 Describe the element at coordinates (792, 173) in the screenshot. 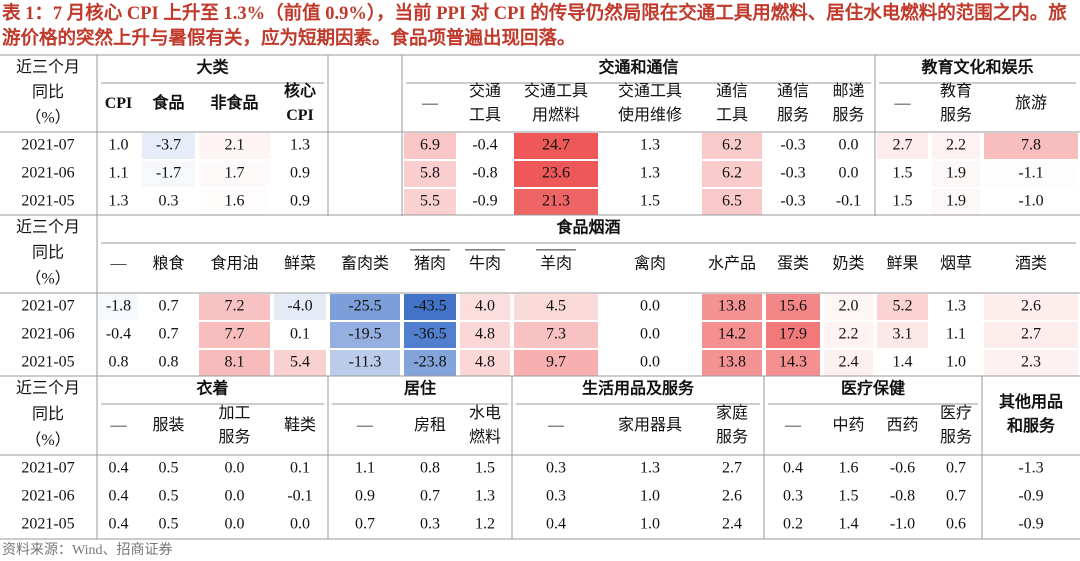

I see `cell-value: -0.3` at that location.